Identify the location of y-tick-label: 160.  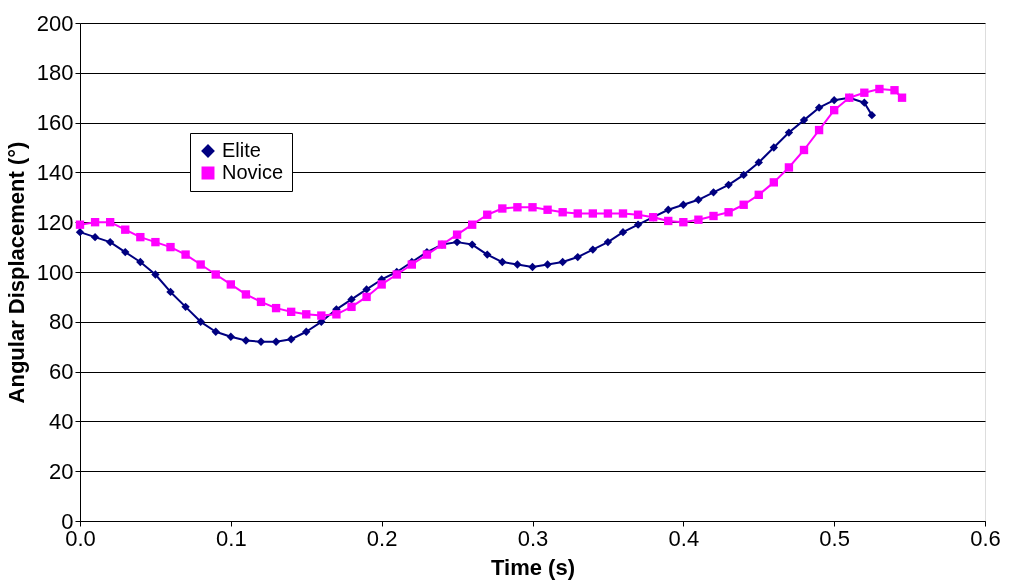
(55, 123).